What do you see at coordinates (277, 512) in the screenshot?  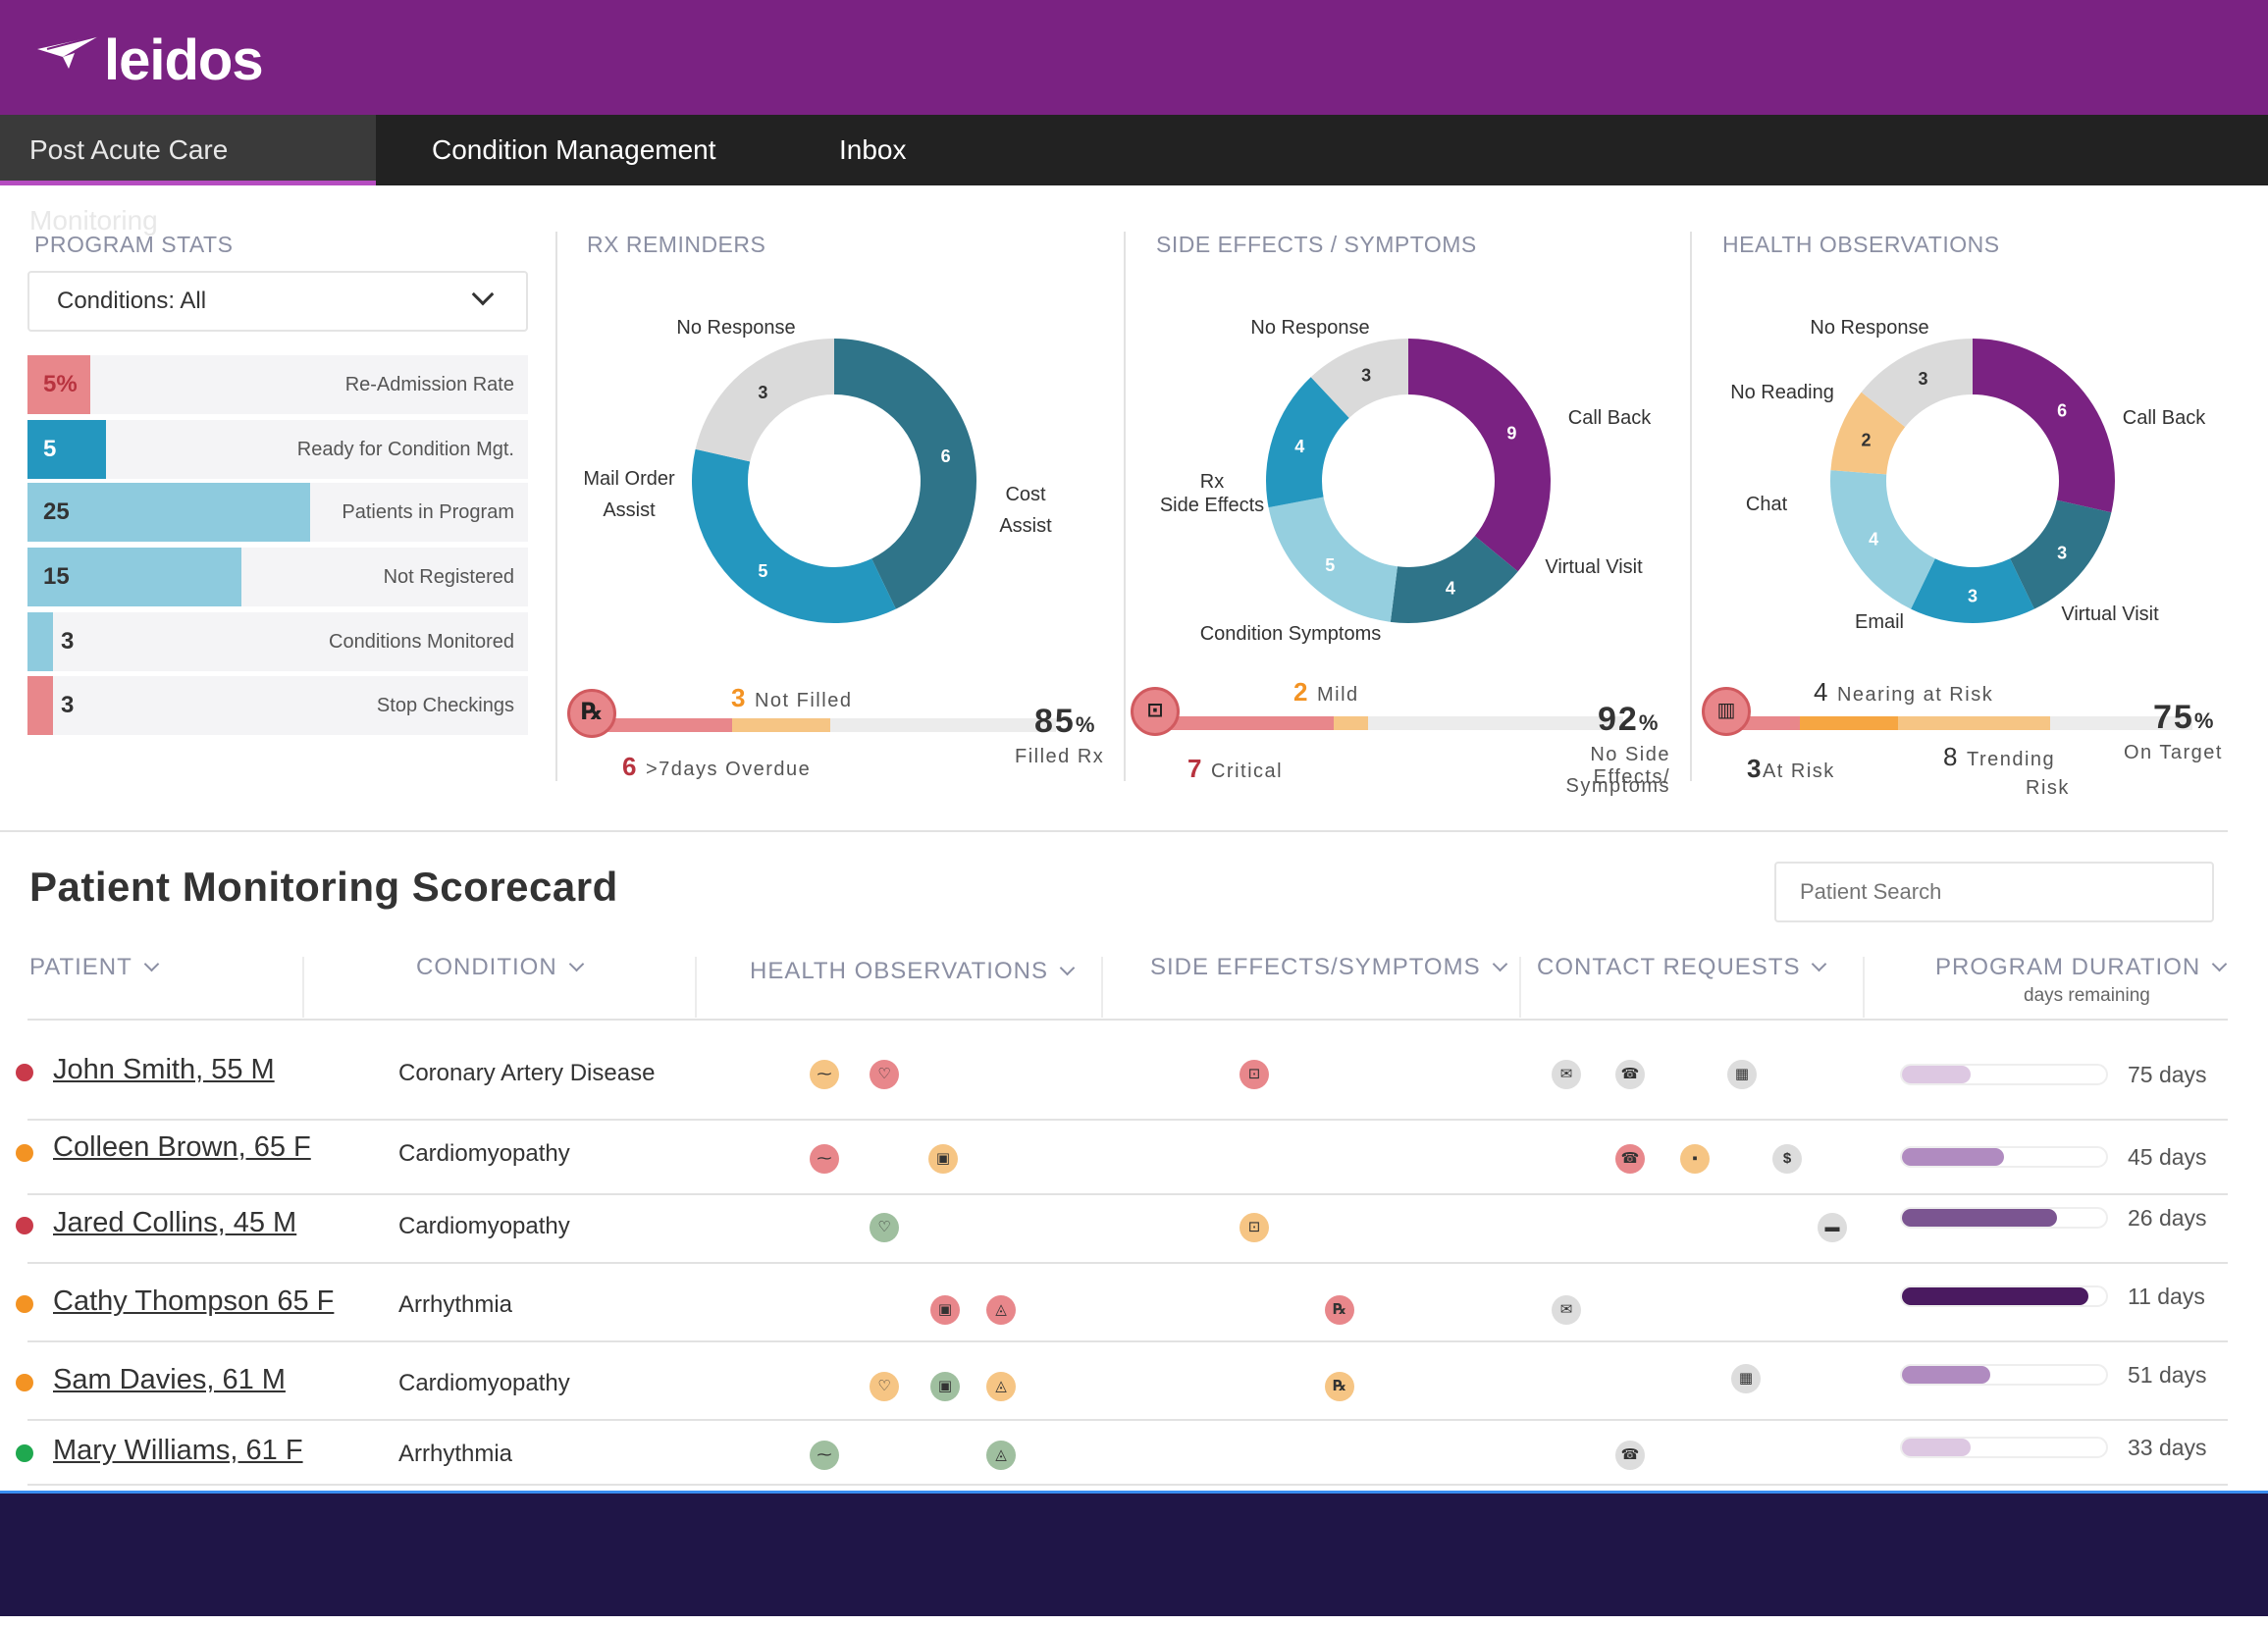 I see `stat-patients-in-program: 25 Patients in Program` at bounding box center [277, 512].